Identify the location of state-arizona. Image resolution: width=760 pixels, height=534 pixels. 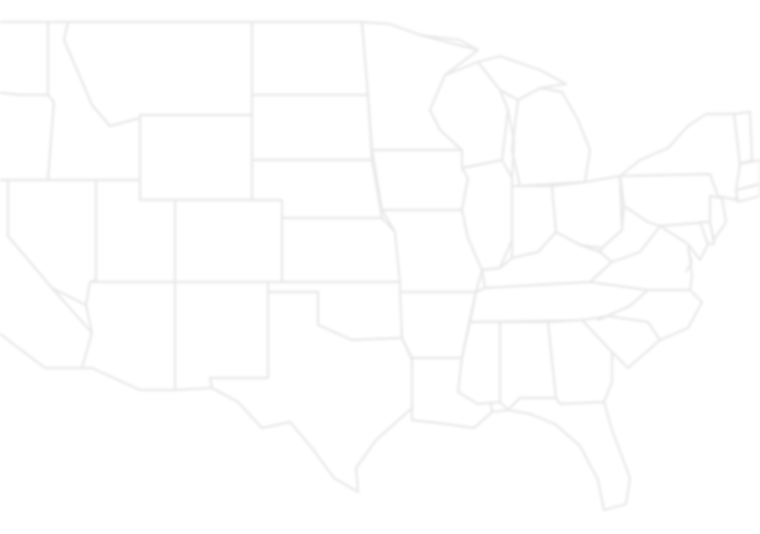
(128, 336).